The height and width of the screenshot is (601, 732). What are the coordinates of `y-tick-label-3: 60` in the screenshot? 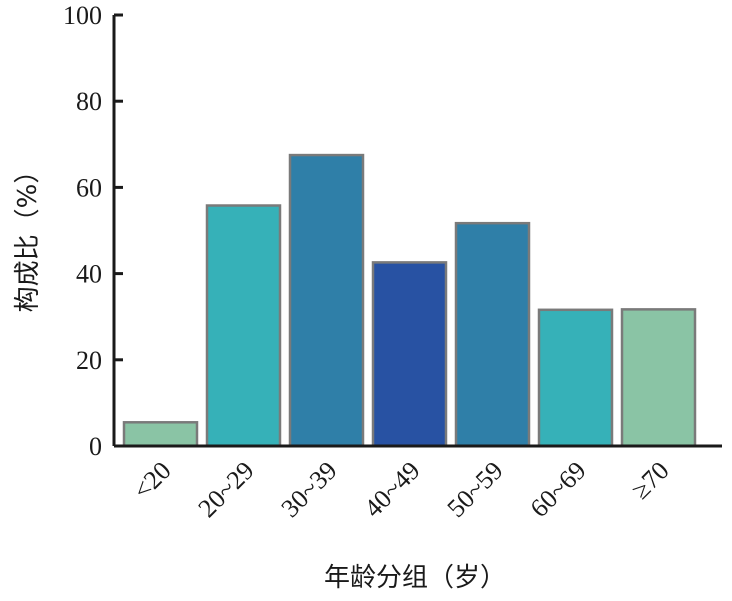 It's located at (89, 187).